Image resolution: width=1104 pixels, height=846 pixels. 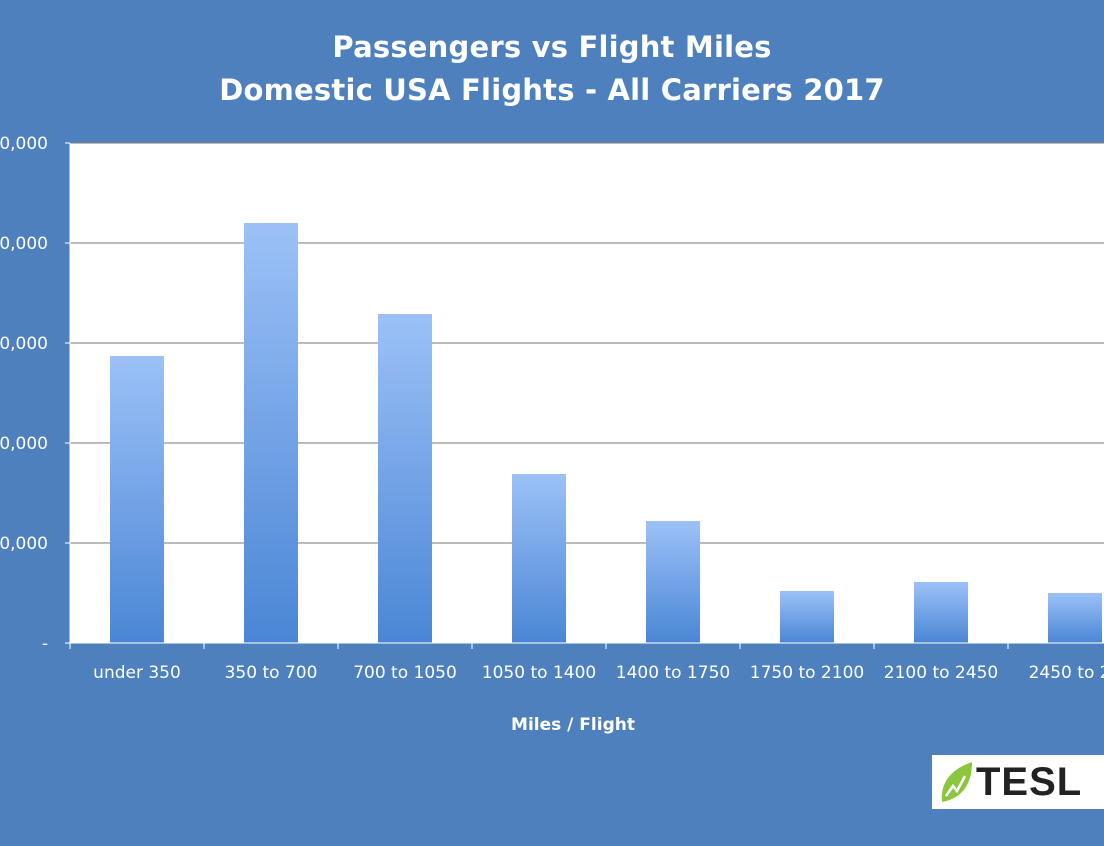 What do you see at coordinates (552, 90) in the screenshot?
I see `chart-title-line-2: Domestic USA Flights - All Carriers 2017` at bounding box center [552, 90].